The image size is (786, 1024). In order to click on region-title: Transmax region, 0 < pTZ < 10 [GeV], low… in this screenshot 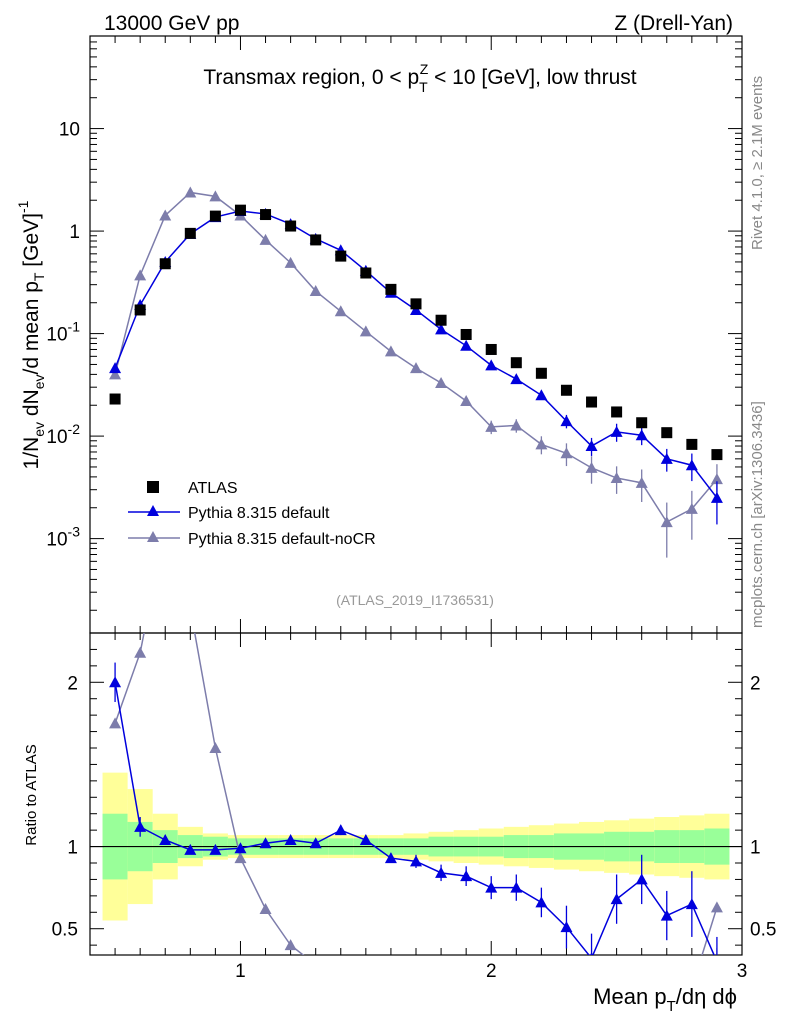, I will do `click(419, 78)`.